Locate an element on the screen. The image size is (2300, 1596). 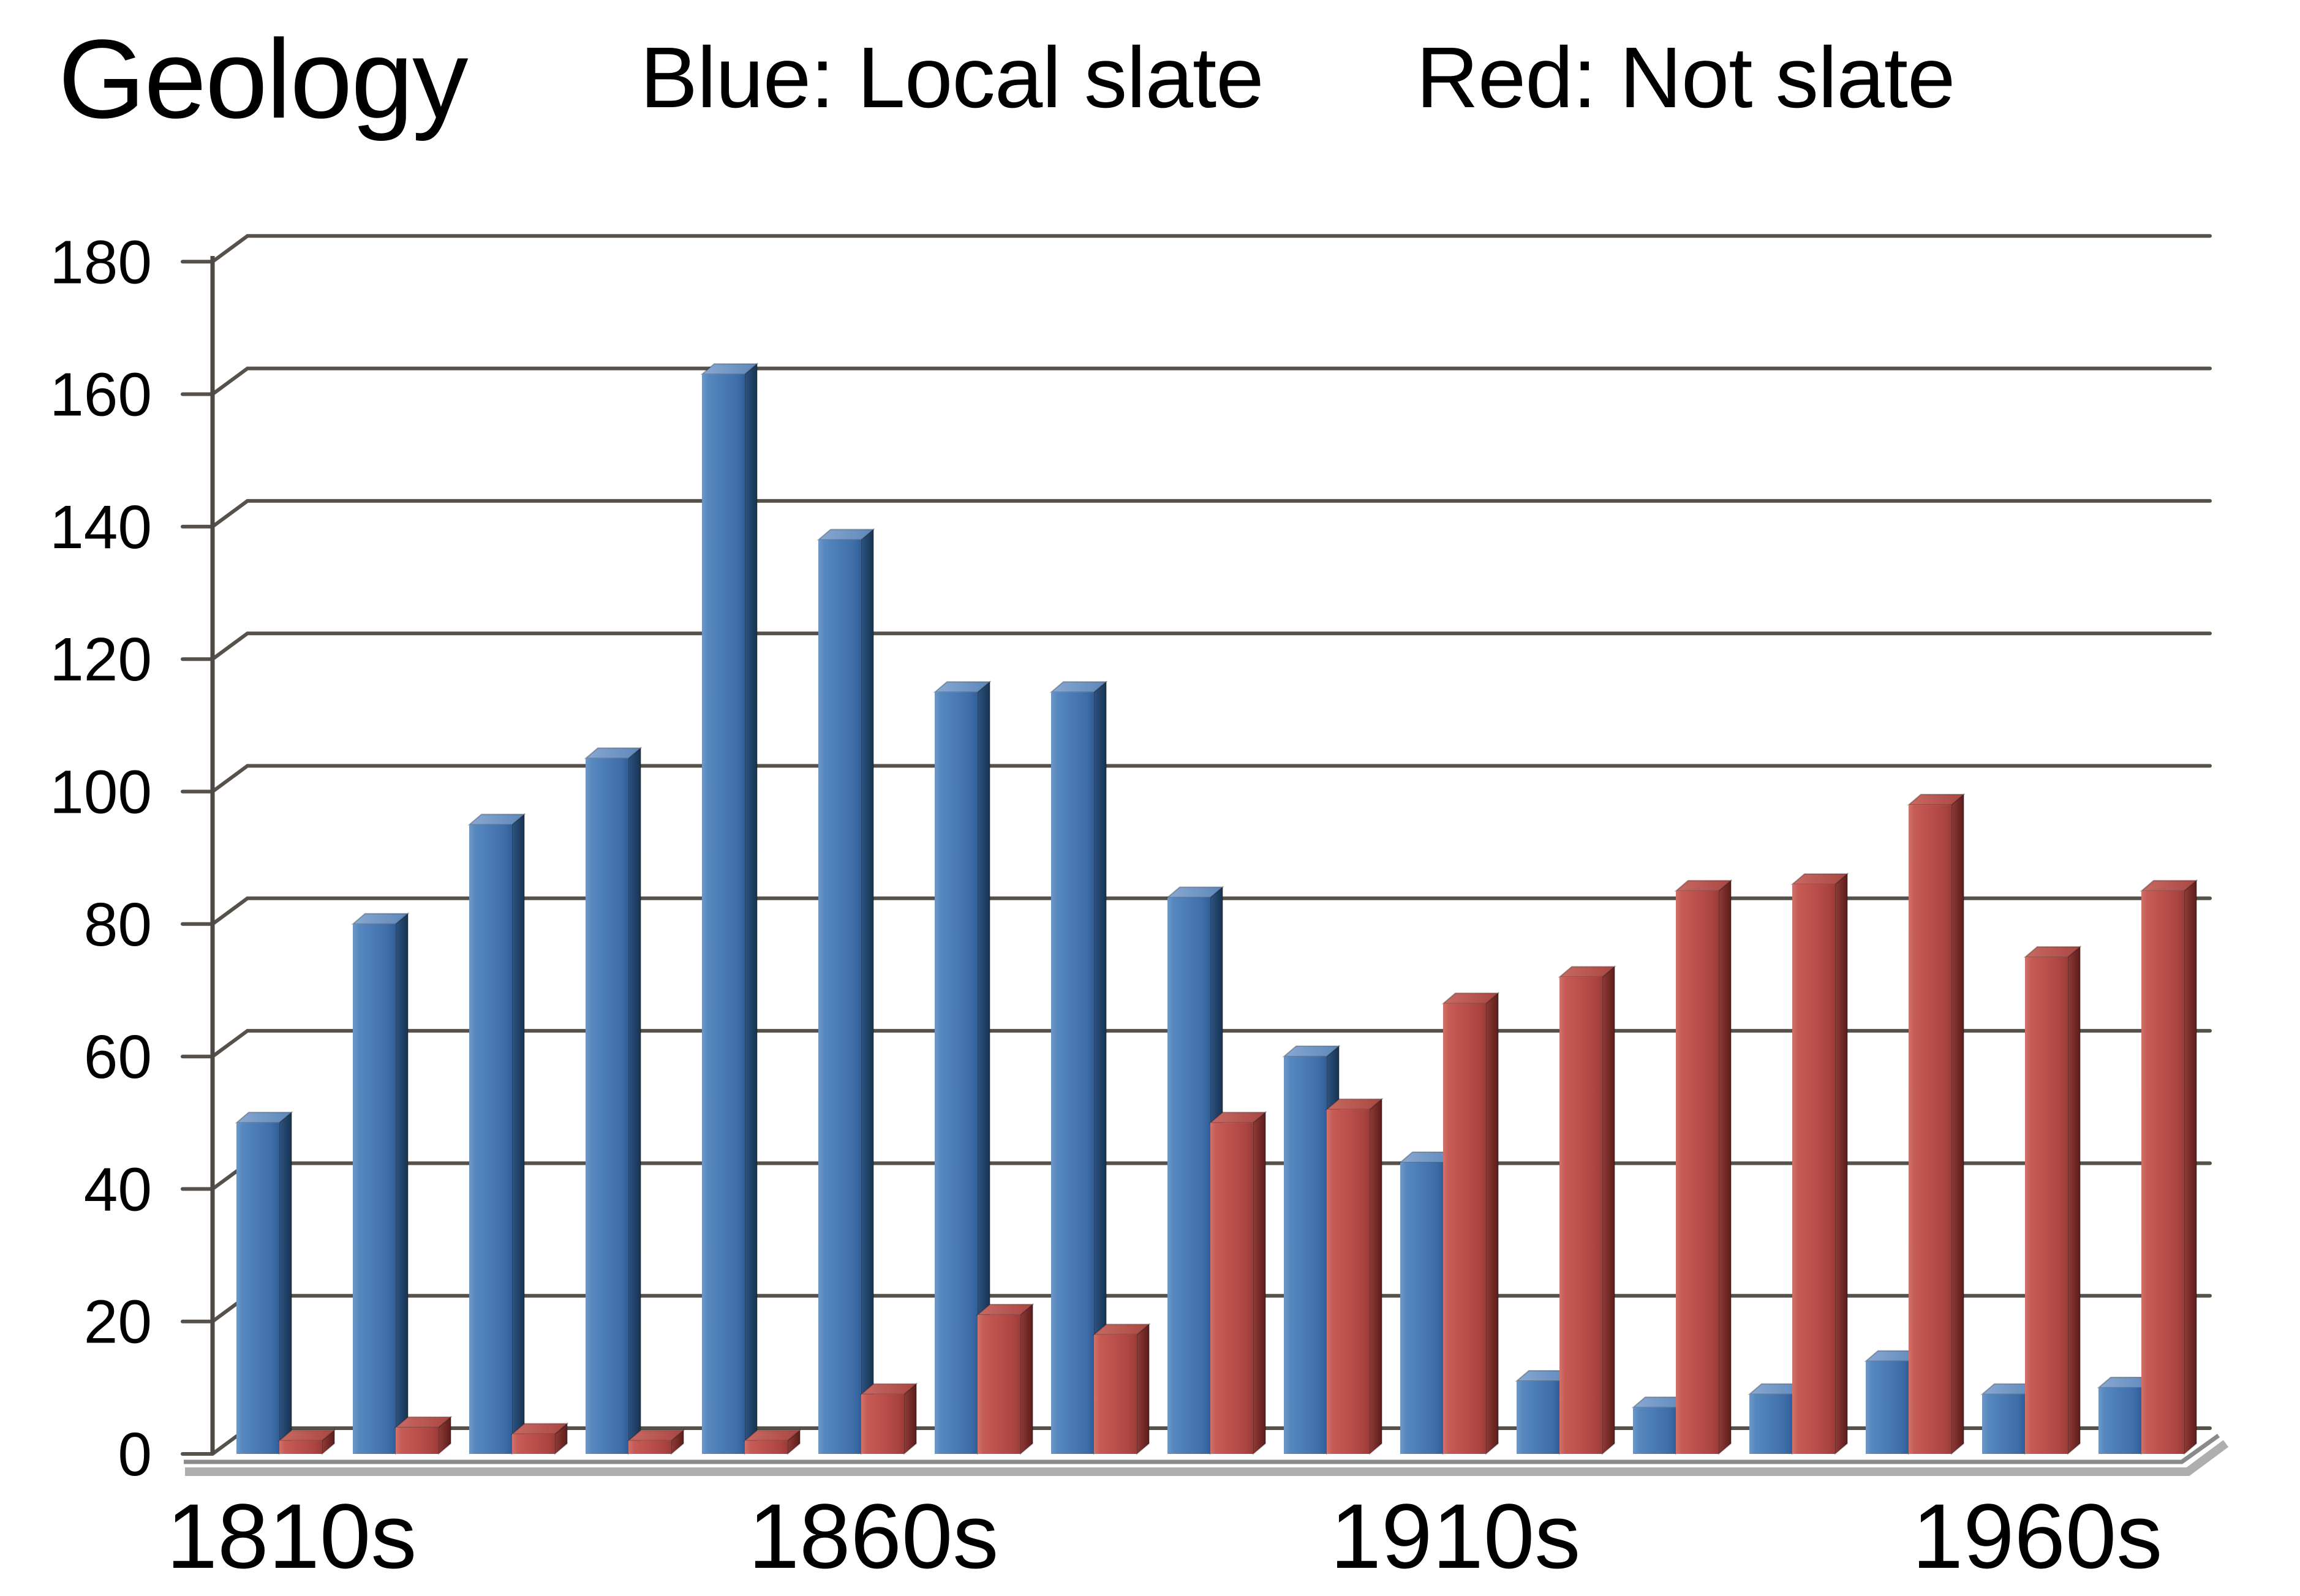
bar-local-slate-1880s is located at coordinates (1078, 1068).